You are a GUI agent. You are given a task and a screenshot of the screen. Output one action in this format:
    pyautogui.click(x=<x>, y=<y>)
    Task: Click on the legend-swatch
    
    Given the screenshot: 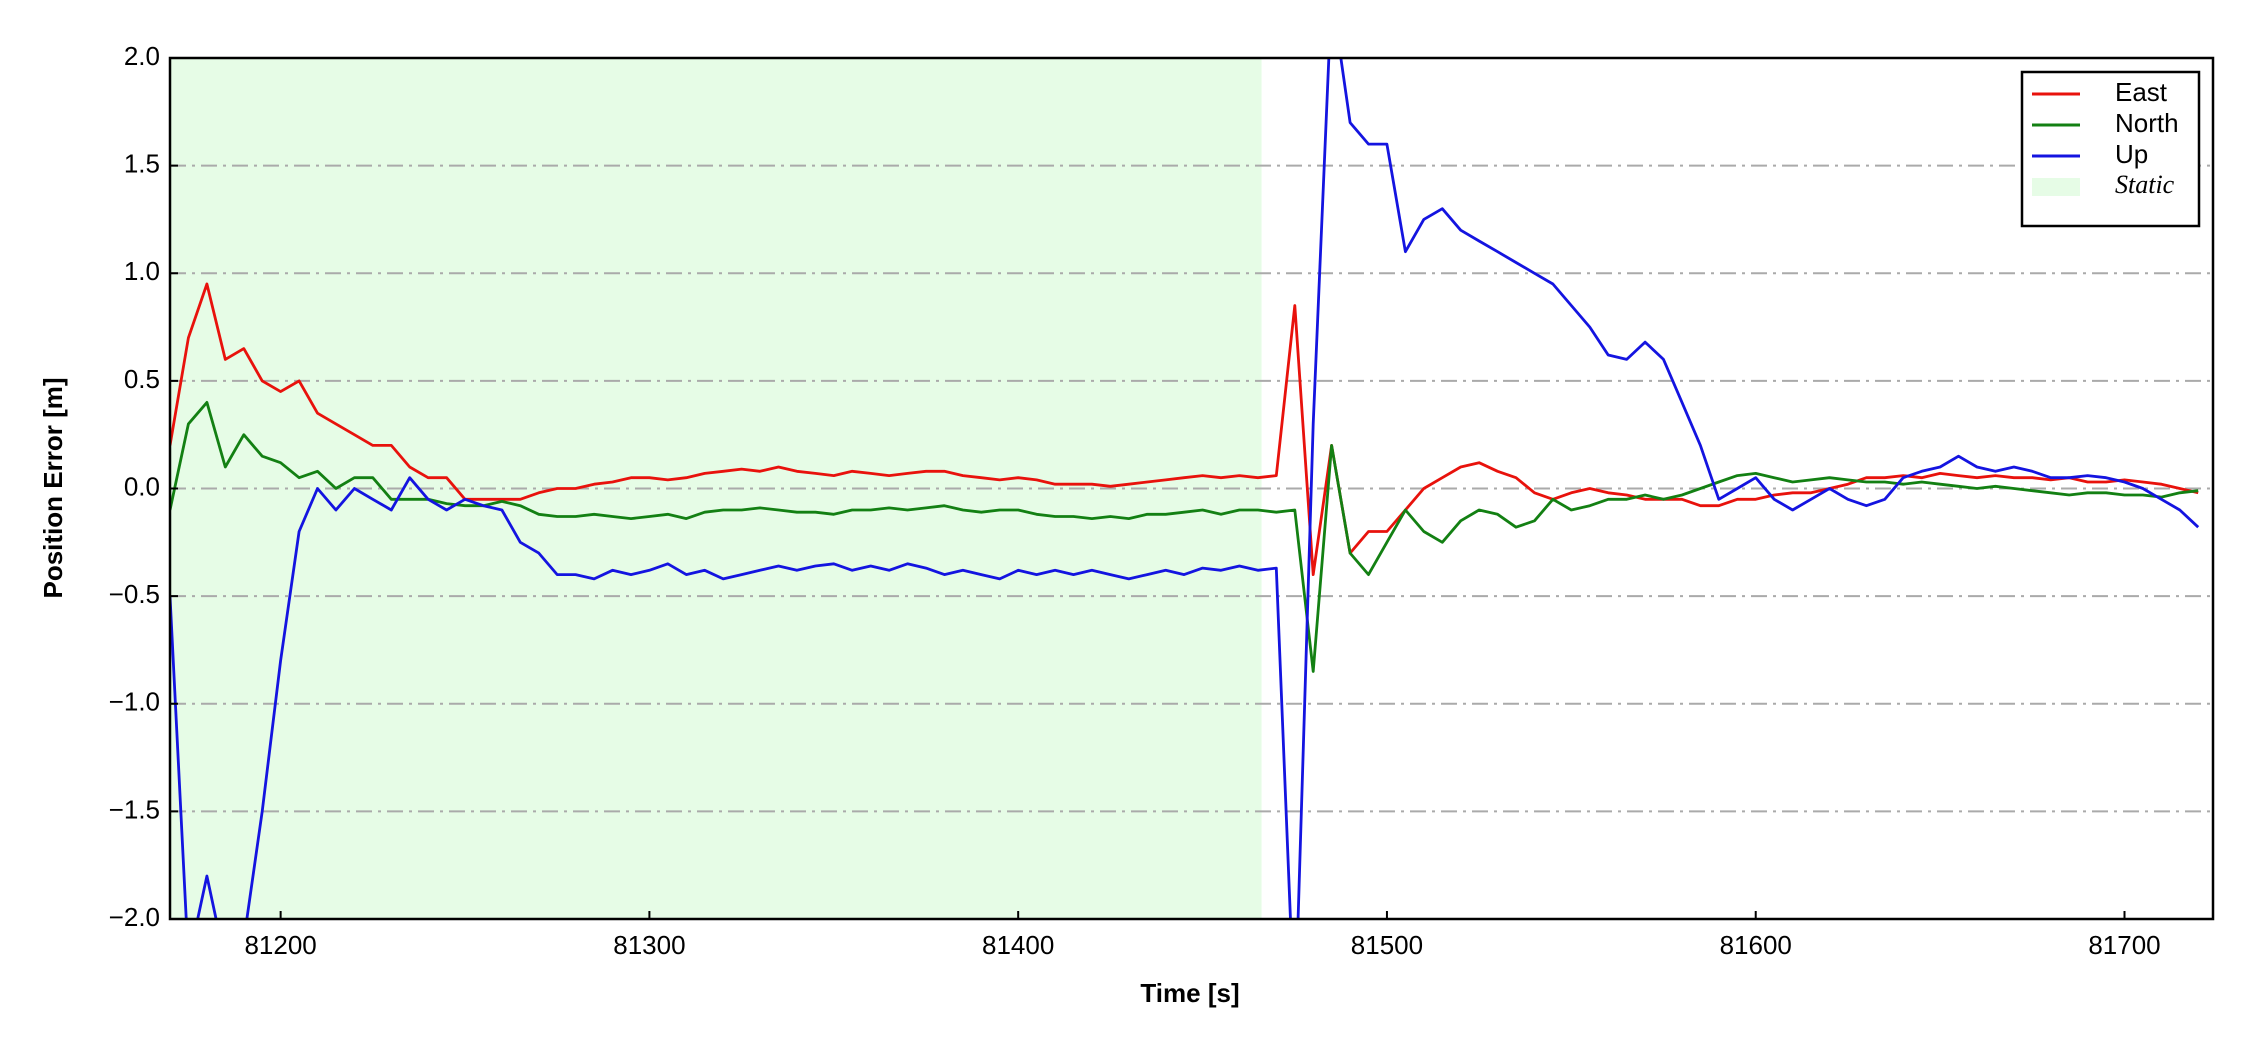 What is the action you would take?
    pyautogui.click(x=2056, y=187)
    